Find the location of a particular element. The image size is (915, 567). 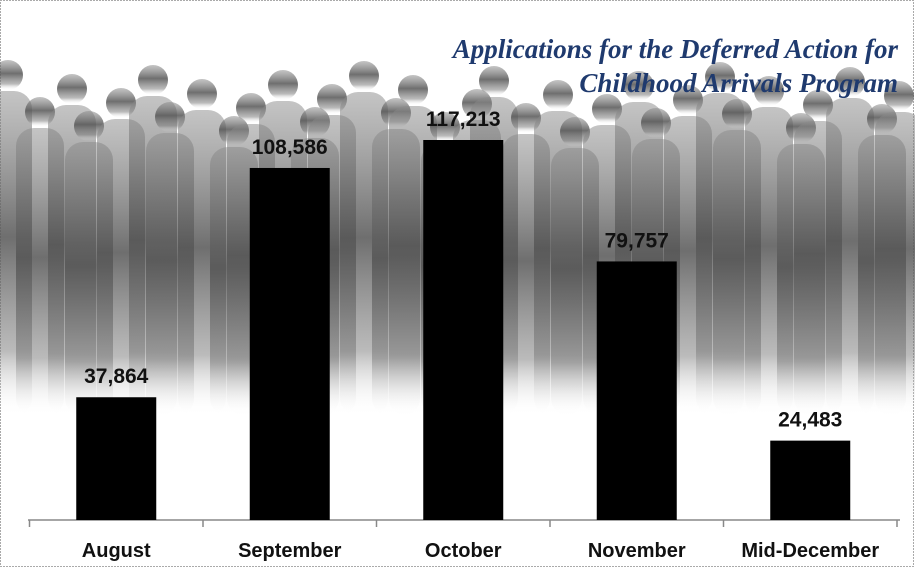

value-label: 24,483 is located at coordinates (810, 420).